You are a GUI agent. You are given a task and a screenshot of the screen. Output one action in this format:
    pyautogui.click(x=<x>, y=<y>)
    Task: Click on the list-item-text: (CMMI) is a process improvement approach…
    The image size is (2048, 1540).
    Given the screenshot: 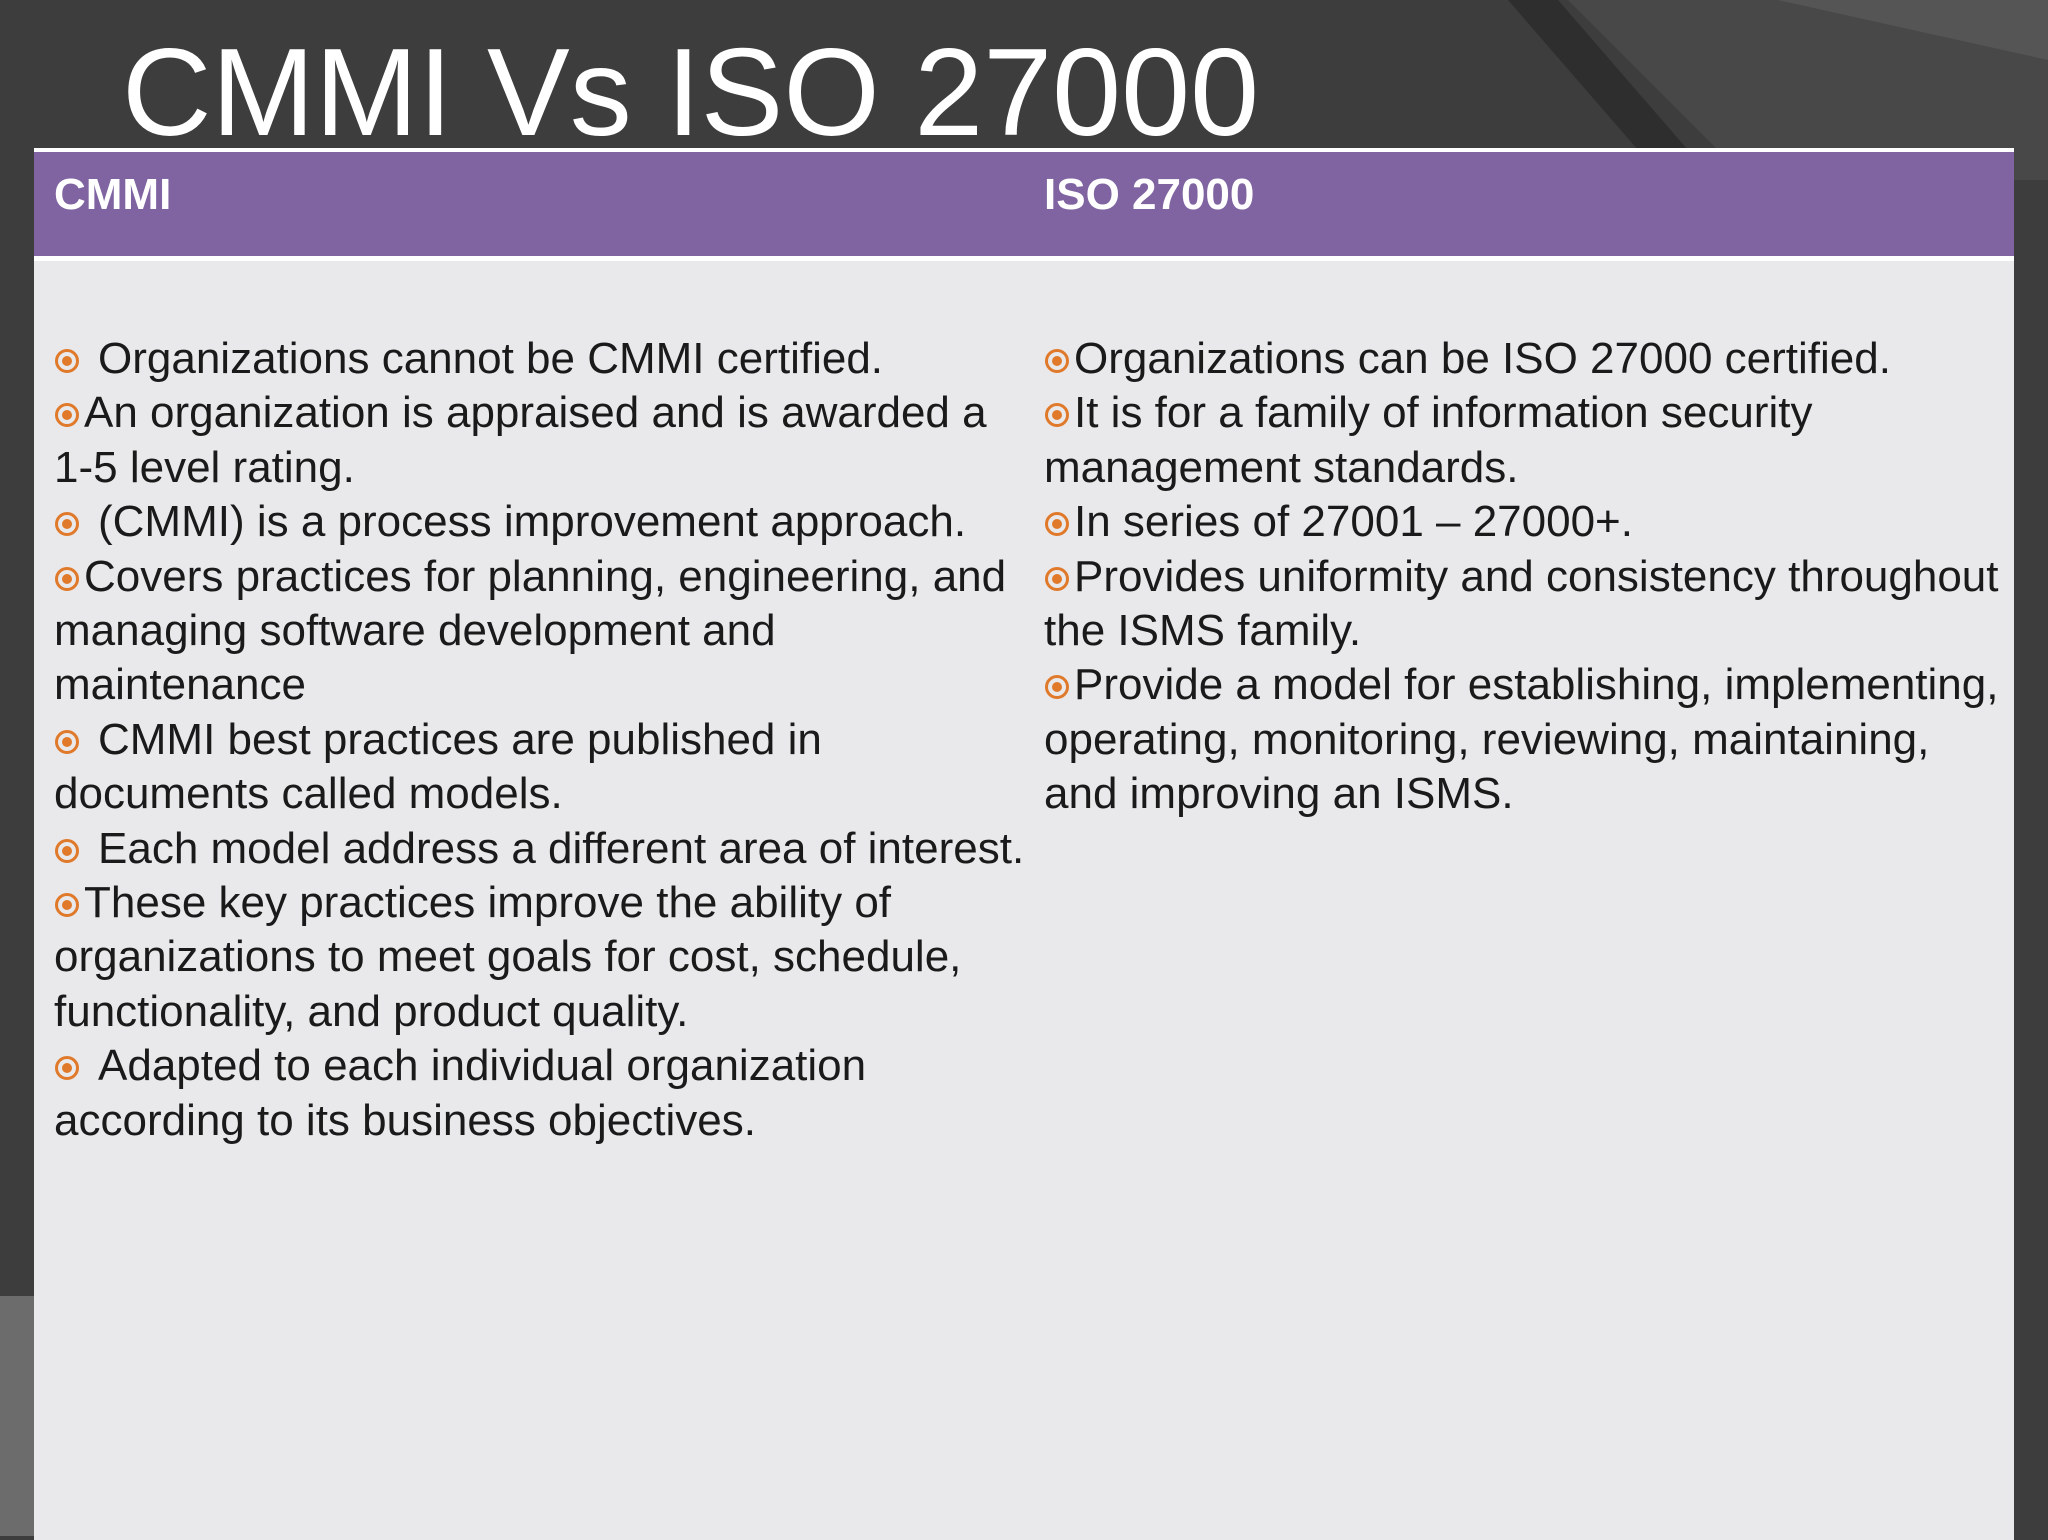 What is the action you would take?
    pyautogui.click(x=532, y=522)
    